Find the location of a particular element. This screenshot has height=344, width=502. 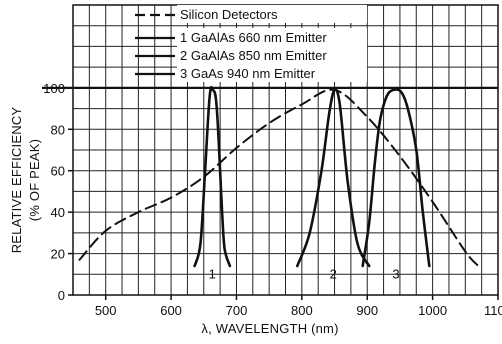

x-tick-label: 700 is located at coordinates (237, 310).